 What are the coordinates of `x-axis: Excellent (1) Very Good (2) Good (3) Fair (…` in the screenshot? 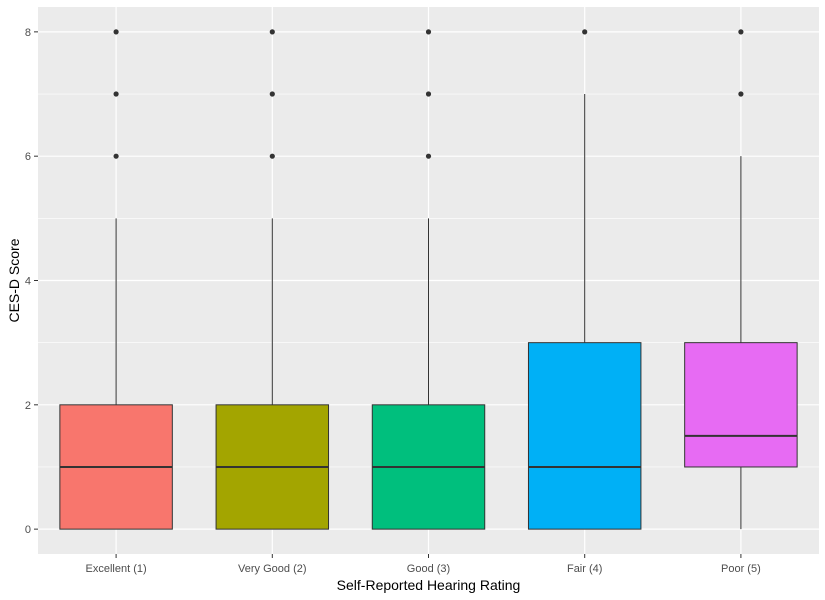 It's located at (423, 564).